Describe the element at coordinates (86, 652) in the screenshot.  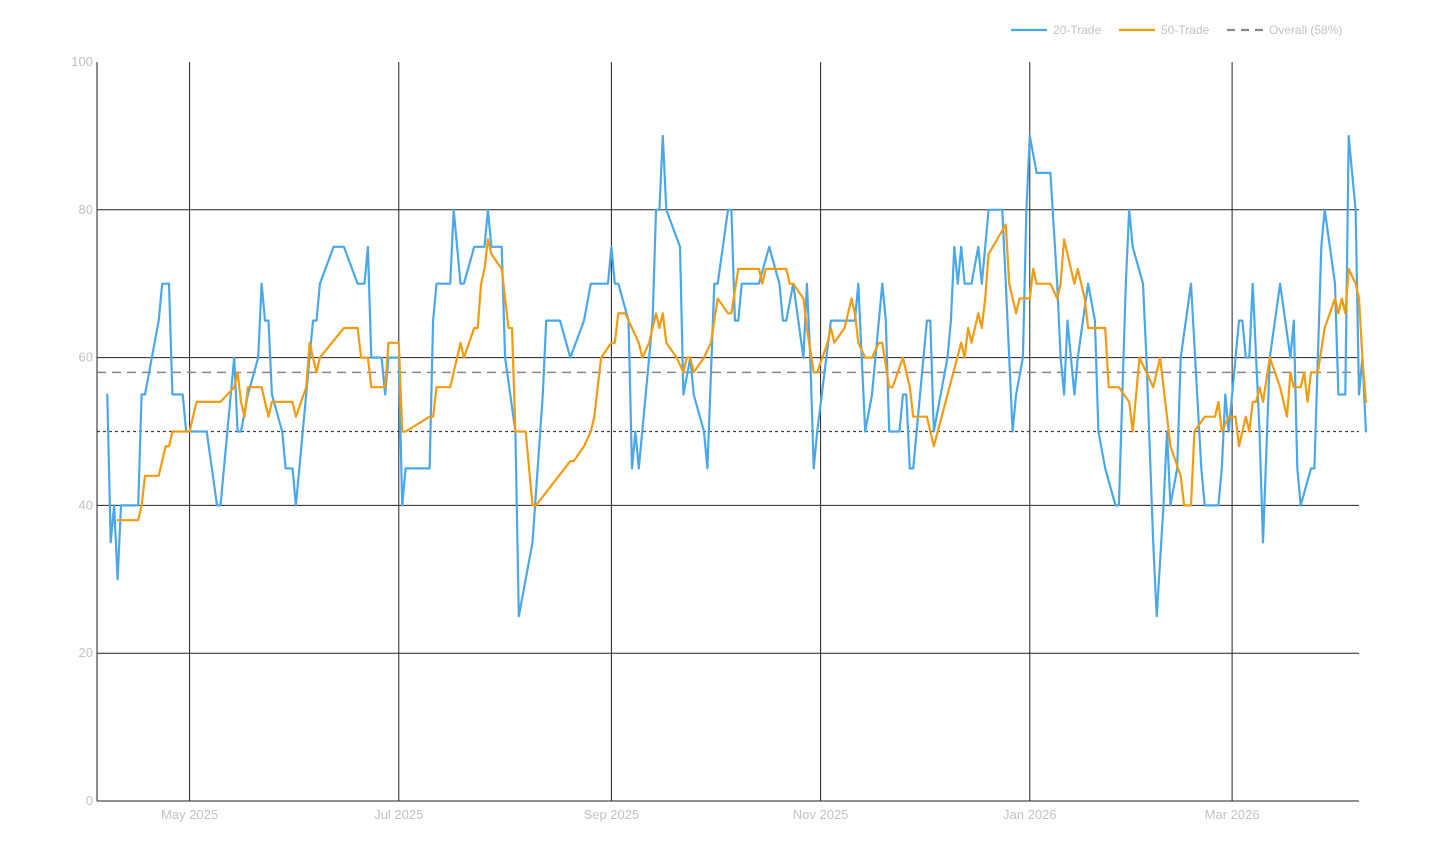
I see `y-tick-label: 20` at that location.